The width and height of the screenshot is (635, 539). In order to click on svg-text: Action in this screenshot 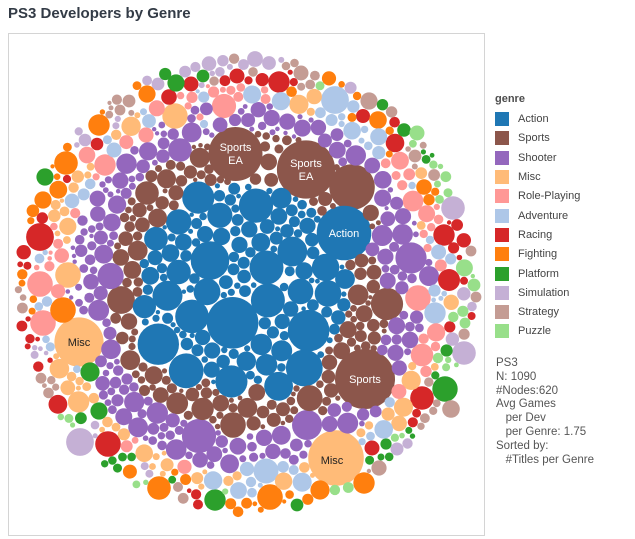, I will do `click(344, 234)`.